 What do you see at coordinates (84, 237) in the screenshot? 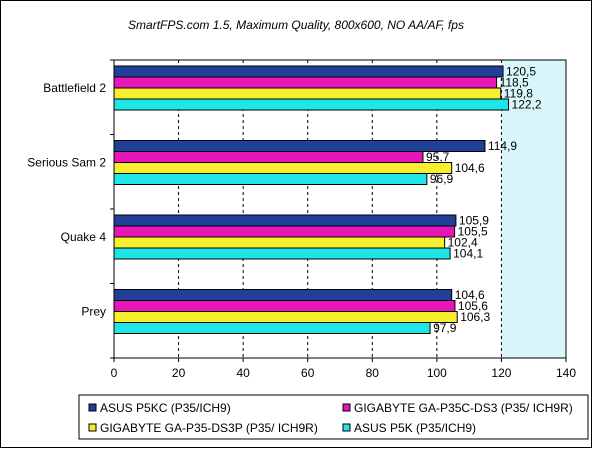
I see `category-label-quake-4: Quake 4` at bounding box center [84, 237].